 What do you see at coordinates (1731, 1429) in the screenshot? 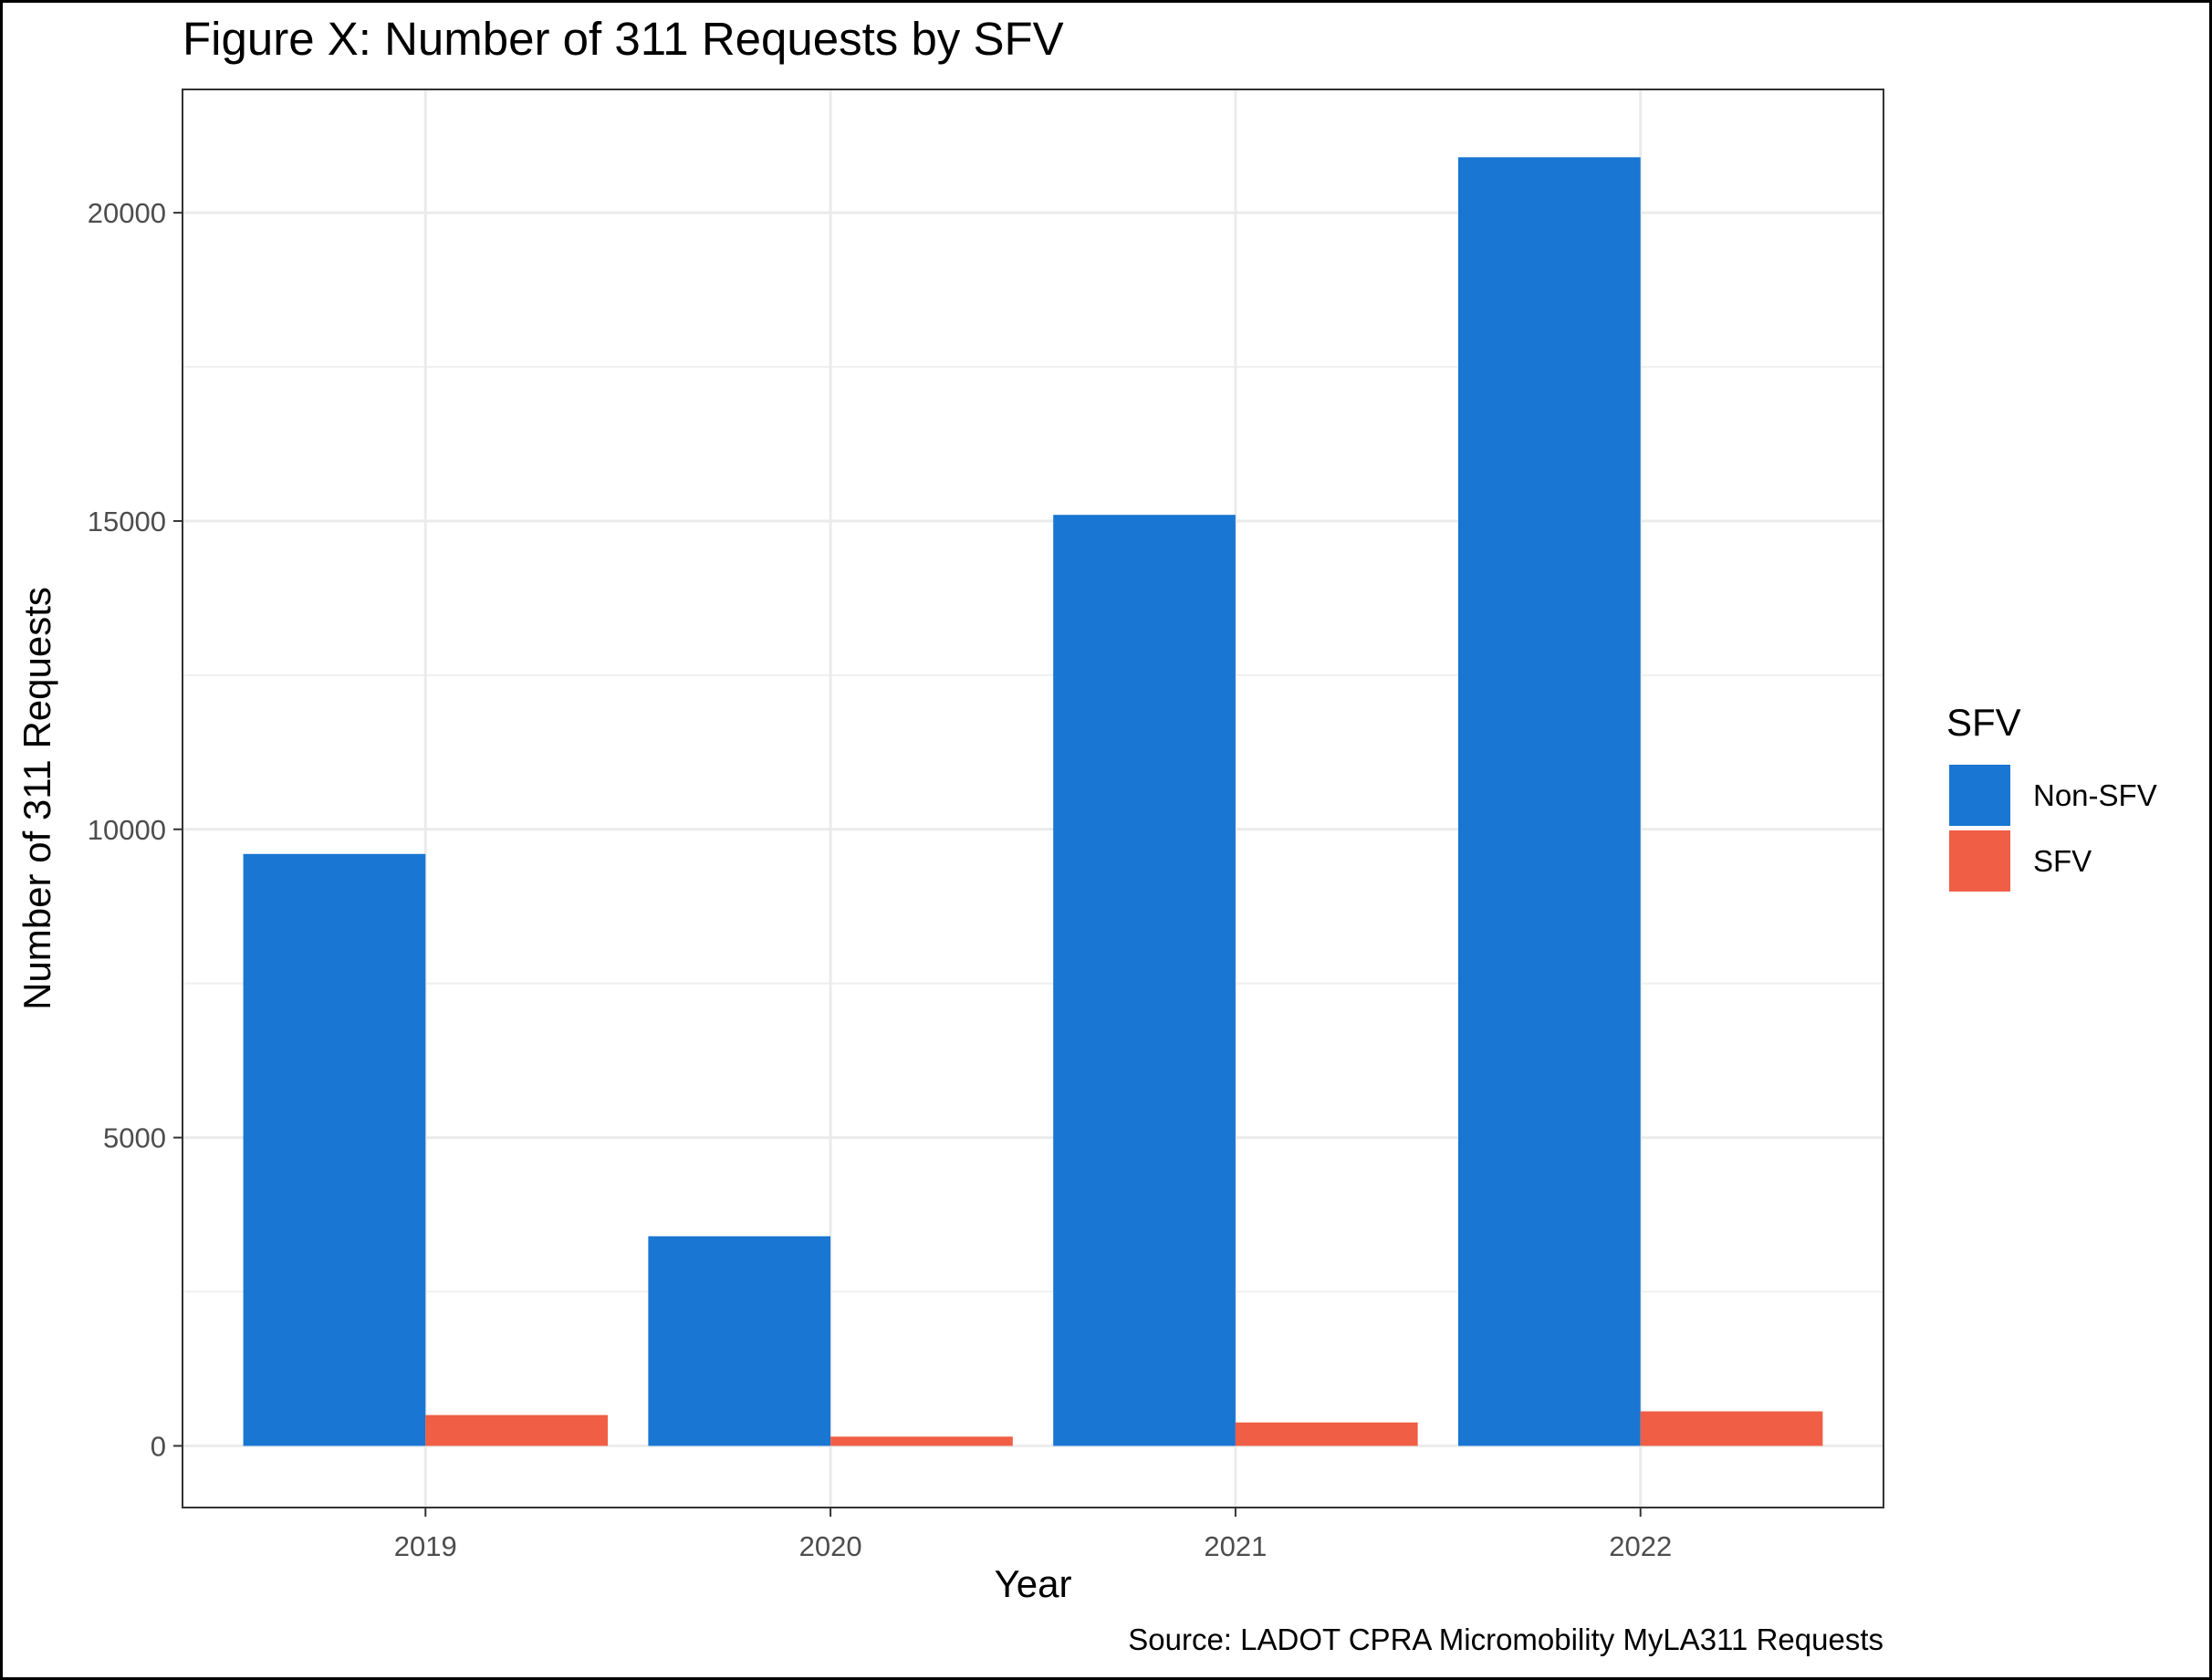
I see `bar-sfv-2022` at bounding box center [1731, 1429].